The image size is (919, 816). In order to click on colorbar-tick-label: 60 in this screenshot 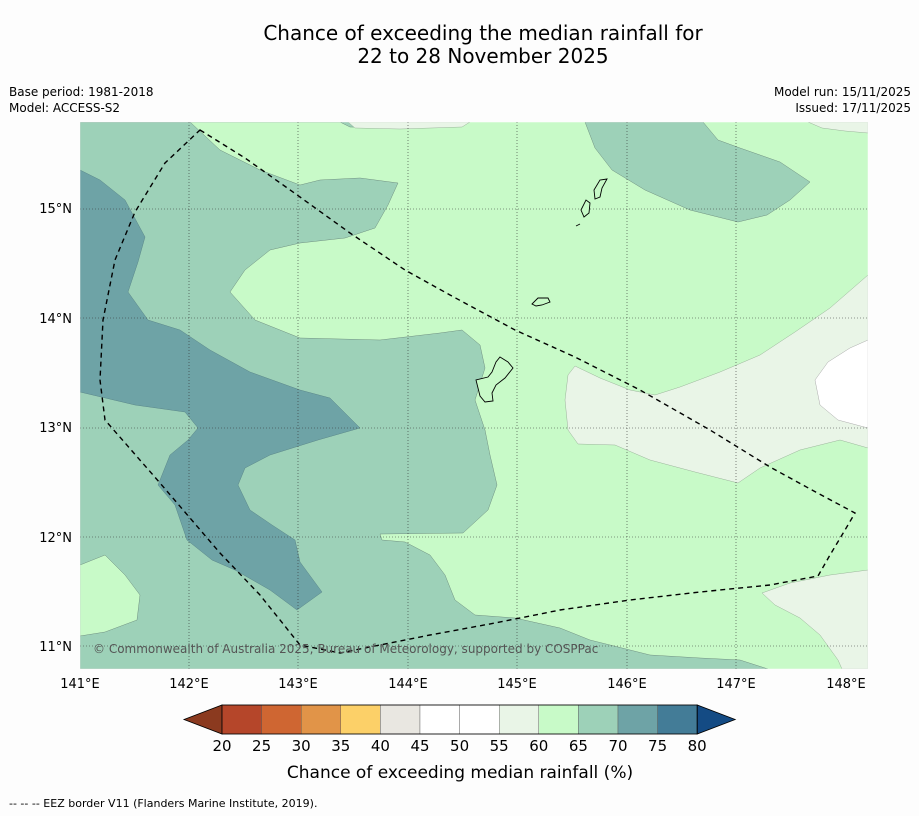, I will do `click(538, 746)`.